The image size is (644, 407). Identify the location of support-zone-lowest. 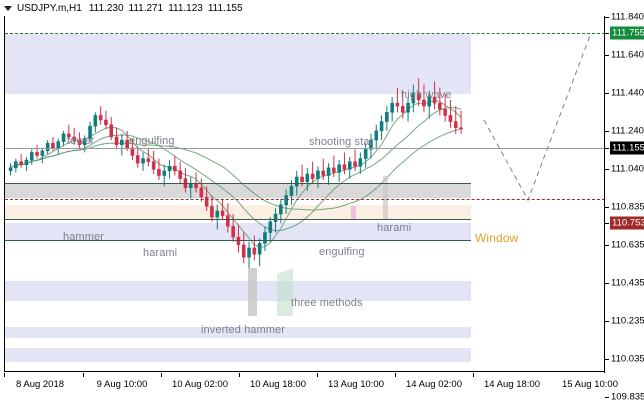
(238, 355).